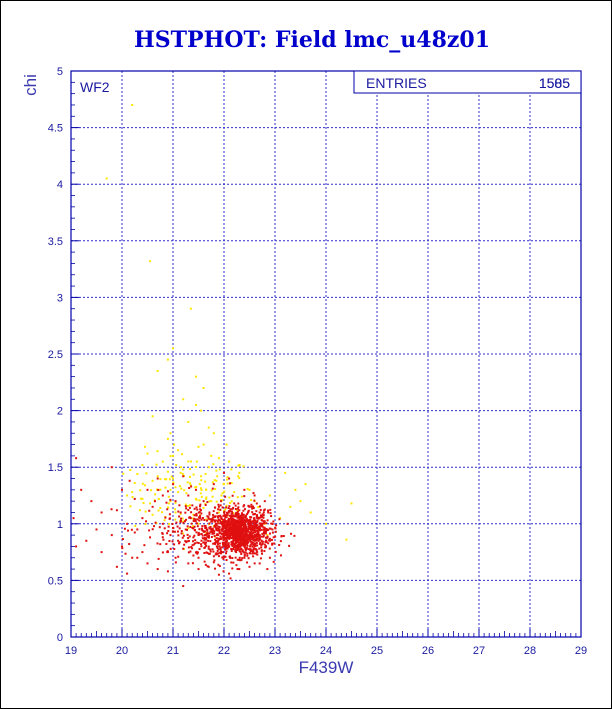 Image resolution: width=612 pixels, height=709 pixels. I want to click on x-tick-label: 20, so click(122, 651).